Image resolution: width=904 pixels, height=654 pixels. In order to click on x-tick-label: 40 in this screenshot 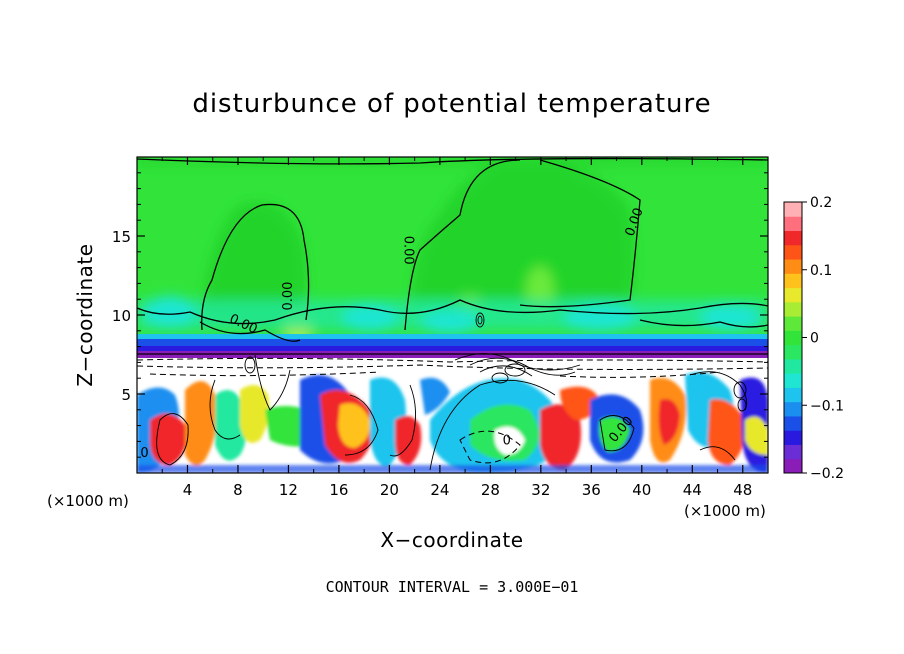, I will do `click(641, 490)`.